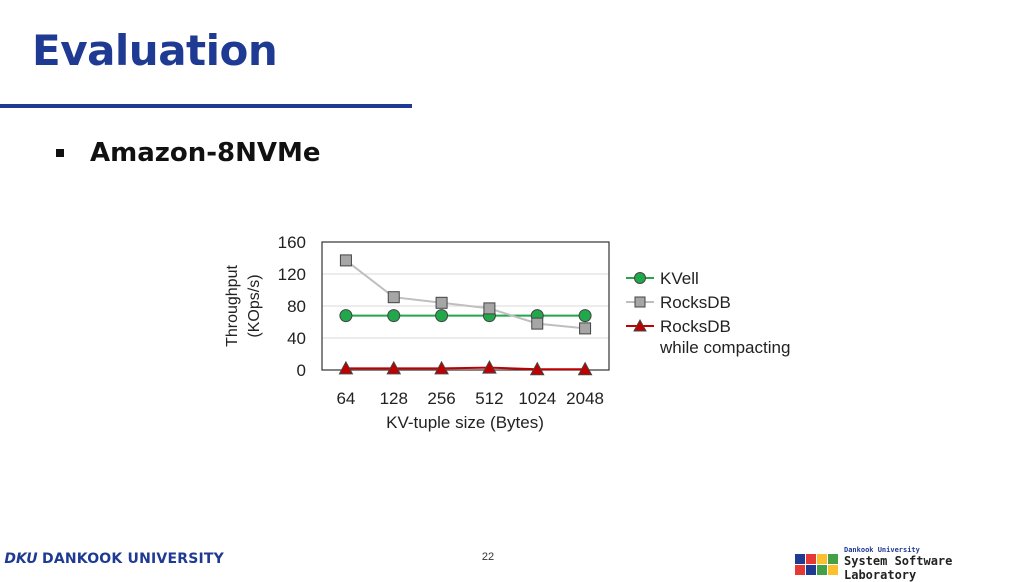 The width and height of the screenshot is (1024, 582). What do you see at coordinates (489, 398) in the screenshot?
I see `x-tick-label: 512` at bounding box center [489, 398].